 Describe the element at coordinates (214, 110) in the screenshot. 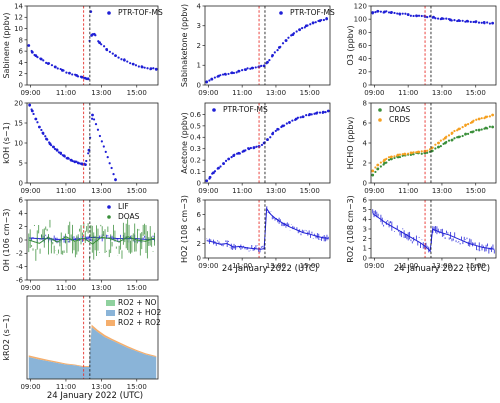

I see `legend-marker-acetone` at that location.